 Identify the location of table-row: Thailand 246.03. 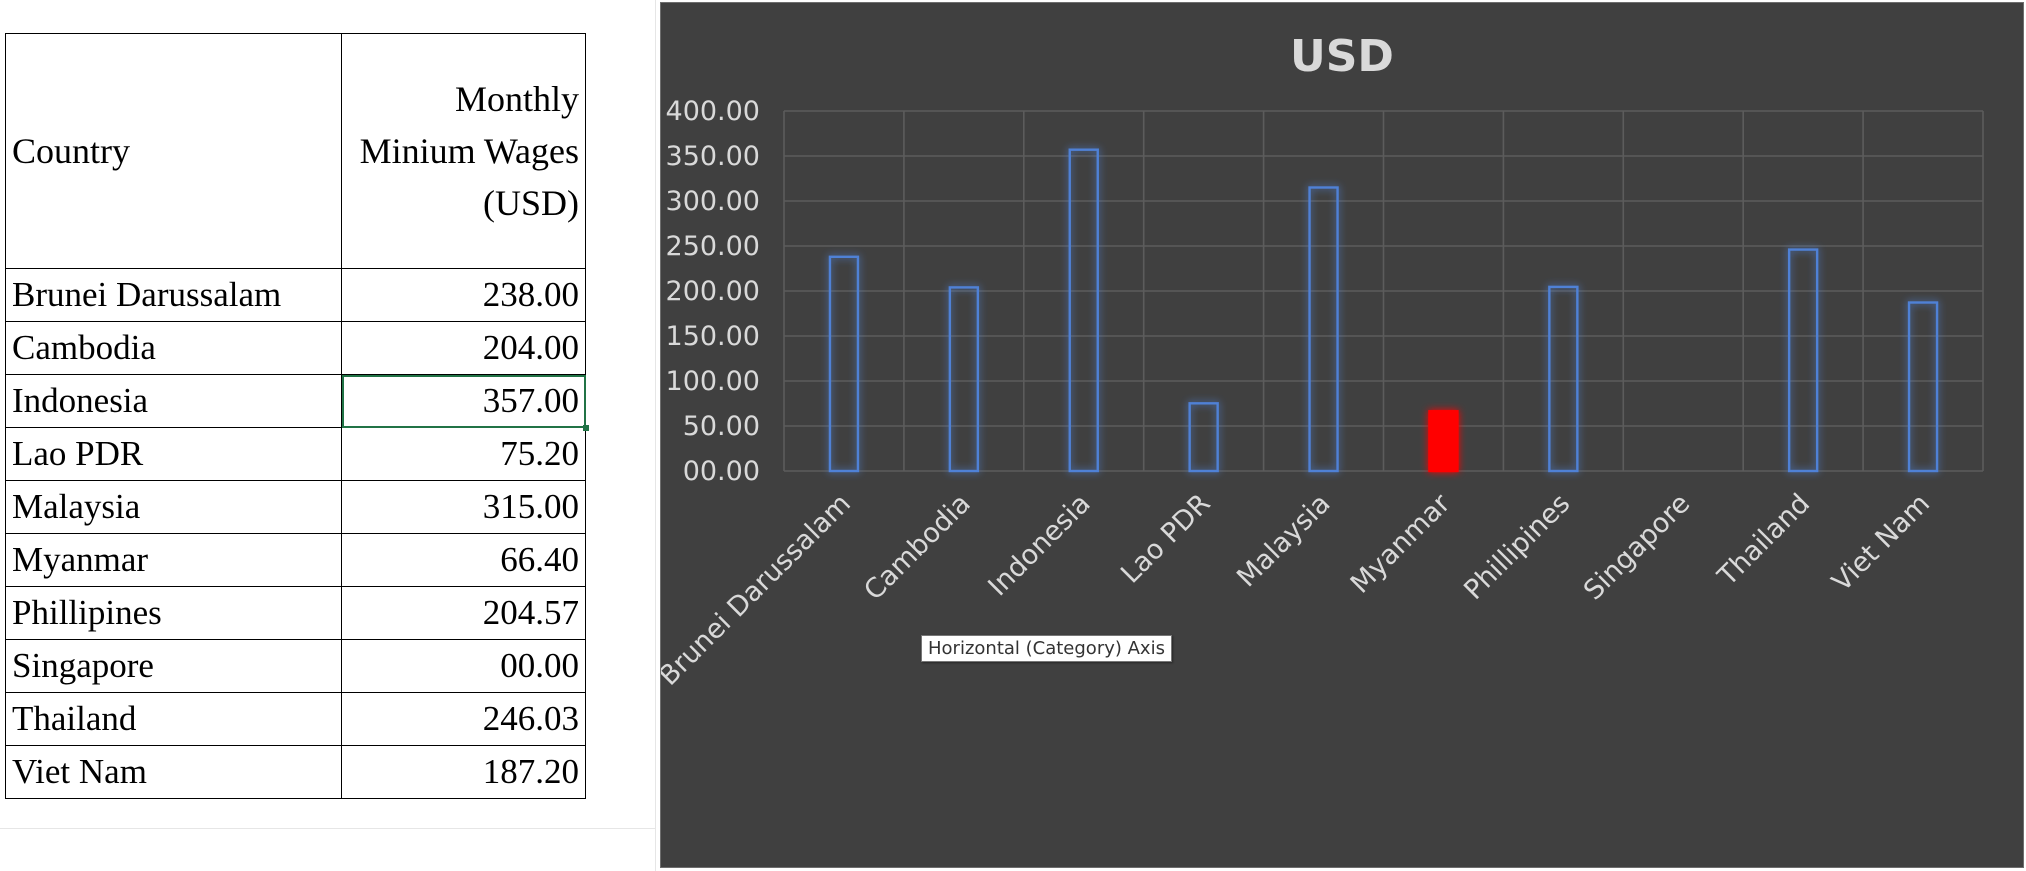
(295, 719).